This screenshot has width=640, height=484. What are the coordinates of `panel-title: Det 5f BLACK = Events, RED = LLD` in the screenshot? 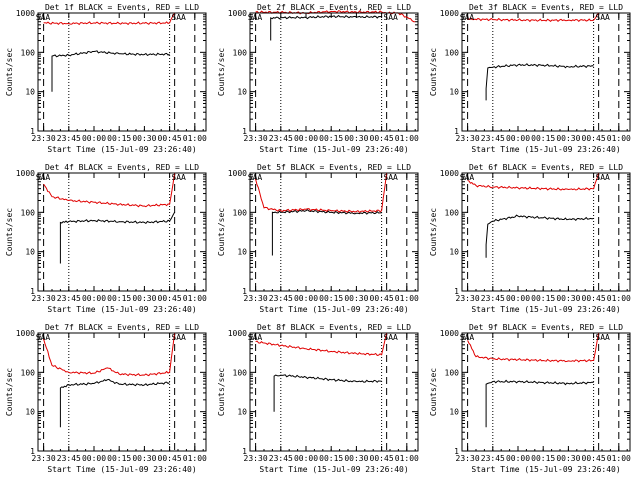 It's located at (334, 167).